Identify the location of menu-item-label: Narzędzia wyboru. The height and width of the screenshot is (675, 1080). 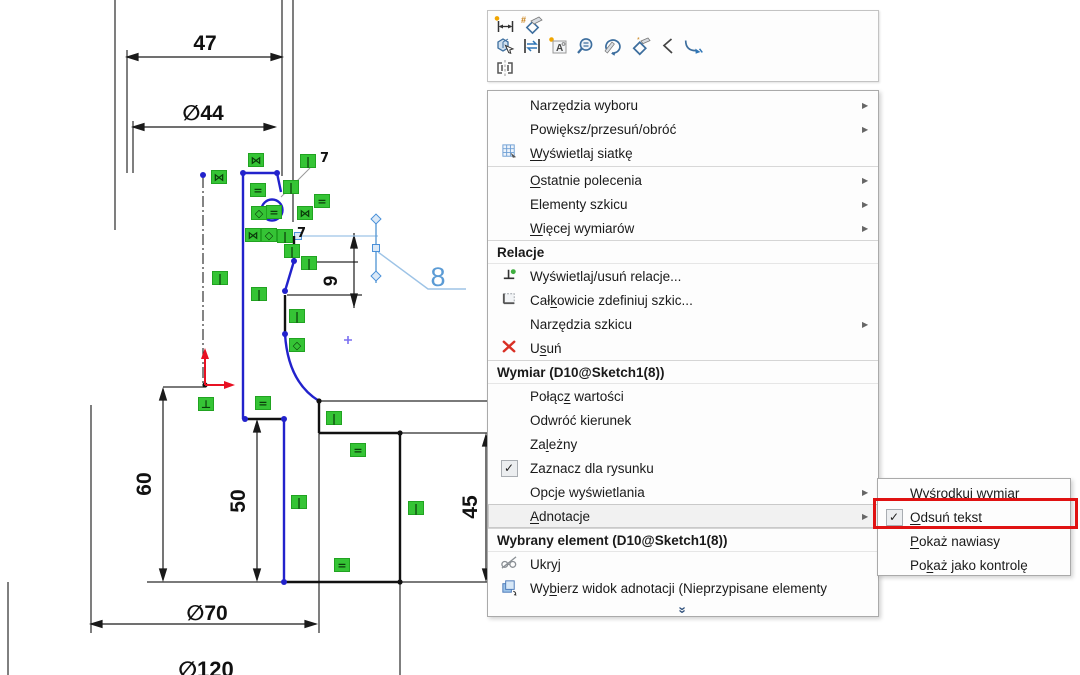
(584, 105).